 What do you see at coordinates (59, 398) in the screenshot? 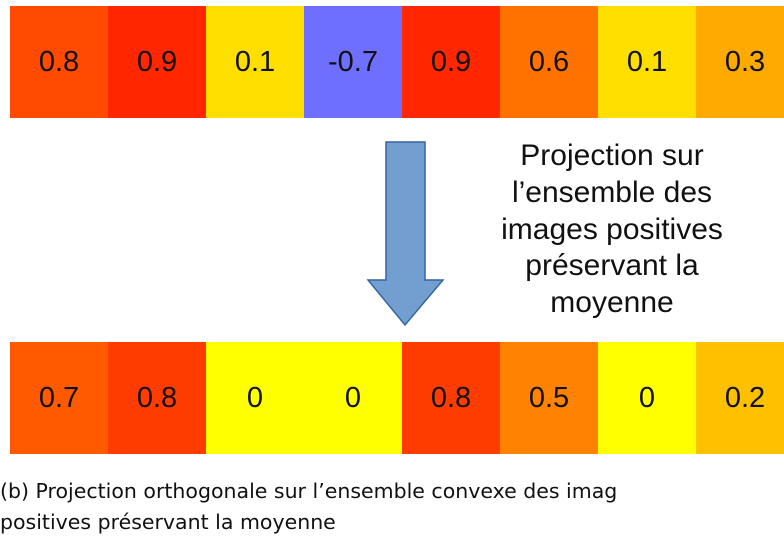
I see `cell: 0.7` at bounding box center [59, 398].